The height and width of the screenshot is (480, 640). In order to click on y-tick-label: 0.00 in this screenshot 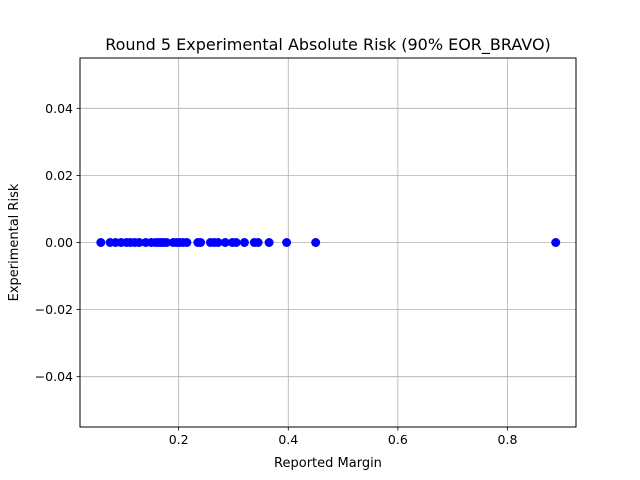, I will do `click(59, 242)`.